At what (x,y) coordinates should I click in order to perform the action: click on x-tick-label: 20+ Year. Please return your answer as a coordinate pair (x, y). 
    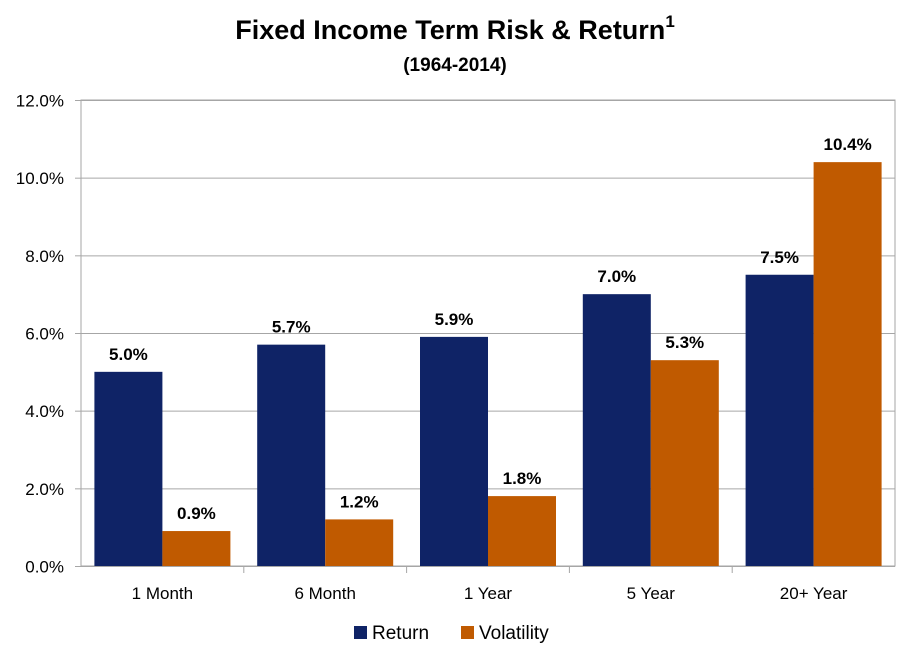
    Looking at the image, I should click on (814, 593).